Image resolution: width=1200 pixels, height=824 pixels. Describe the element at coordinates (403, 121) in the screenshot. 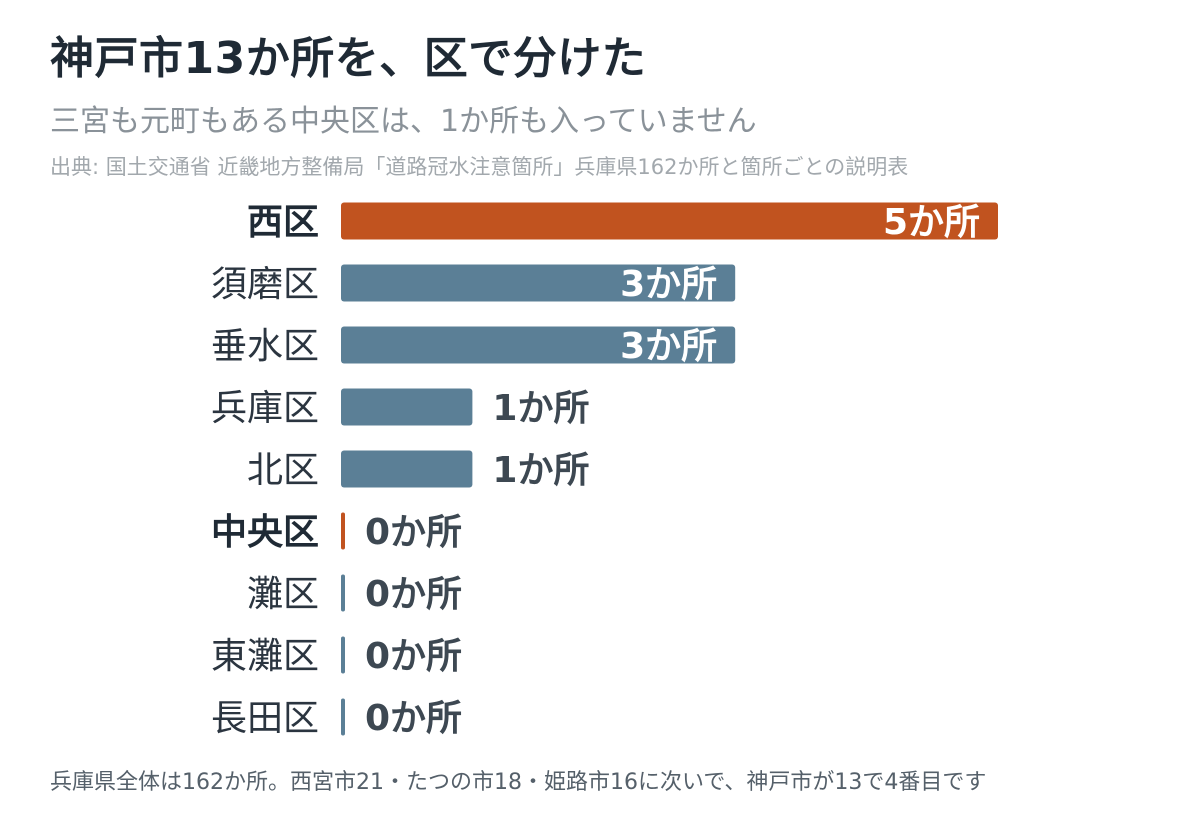

I see `chart-subtitle: 三宮も元町もある中央区は、1か所も入っていません` at that location.